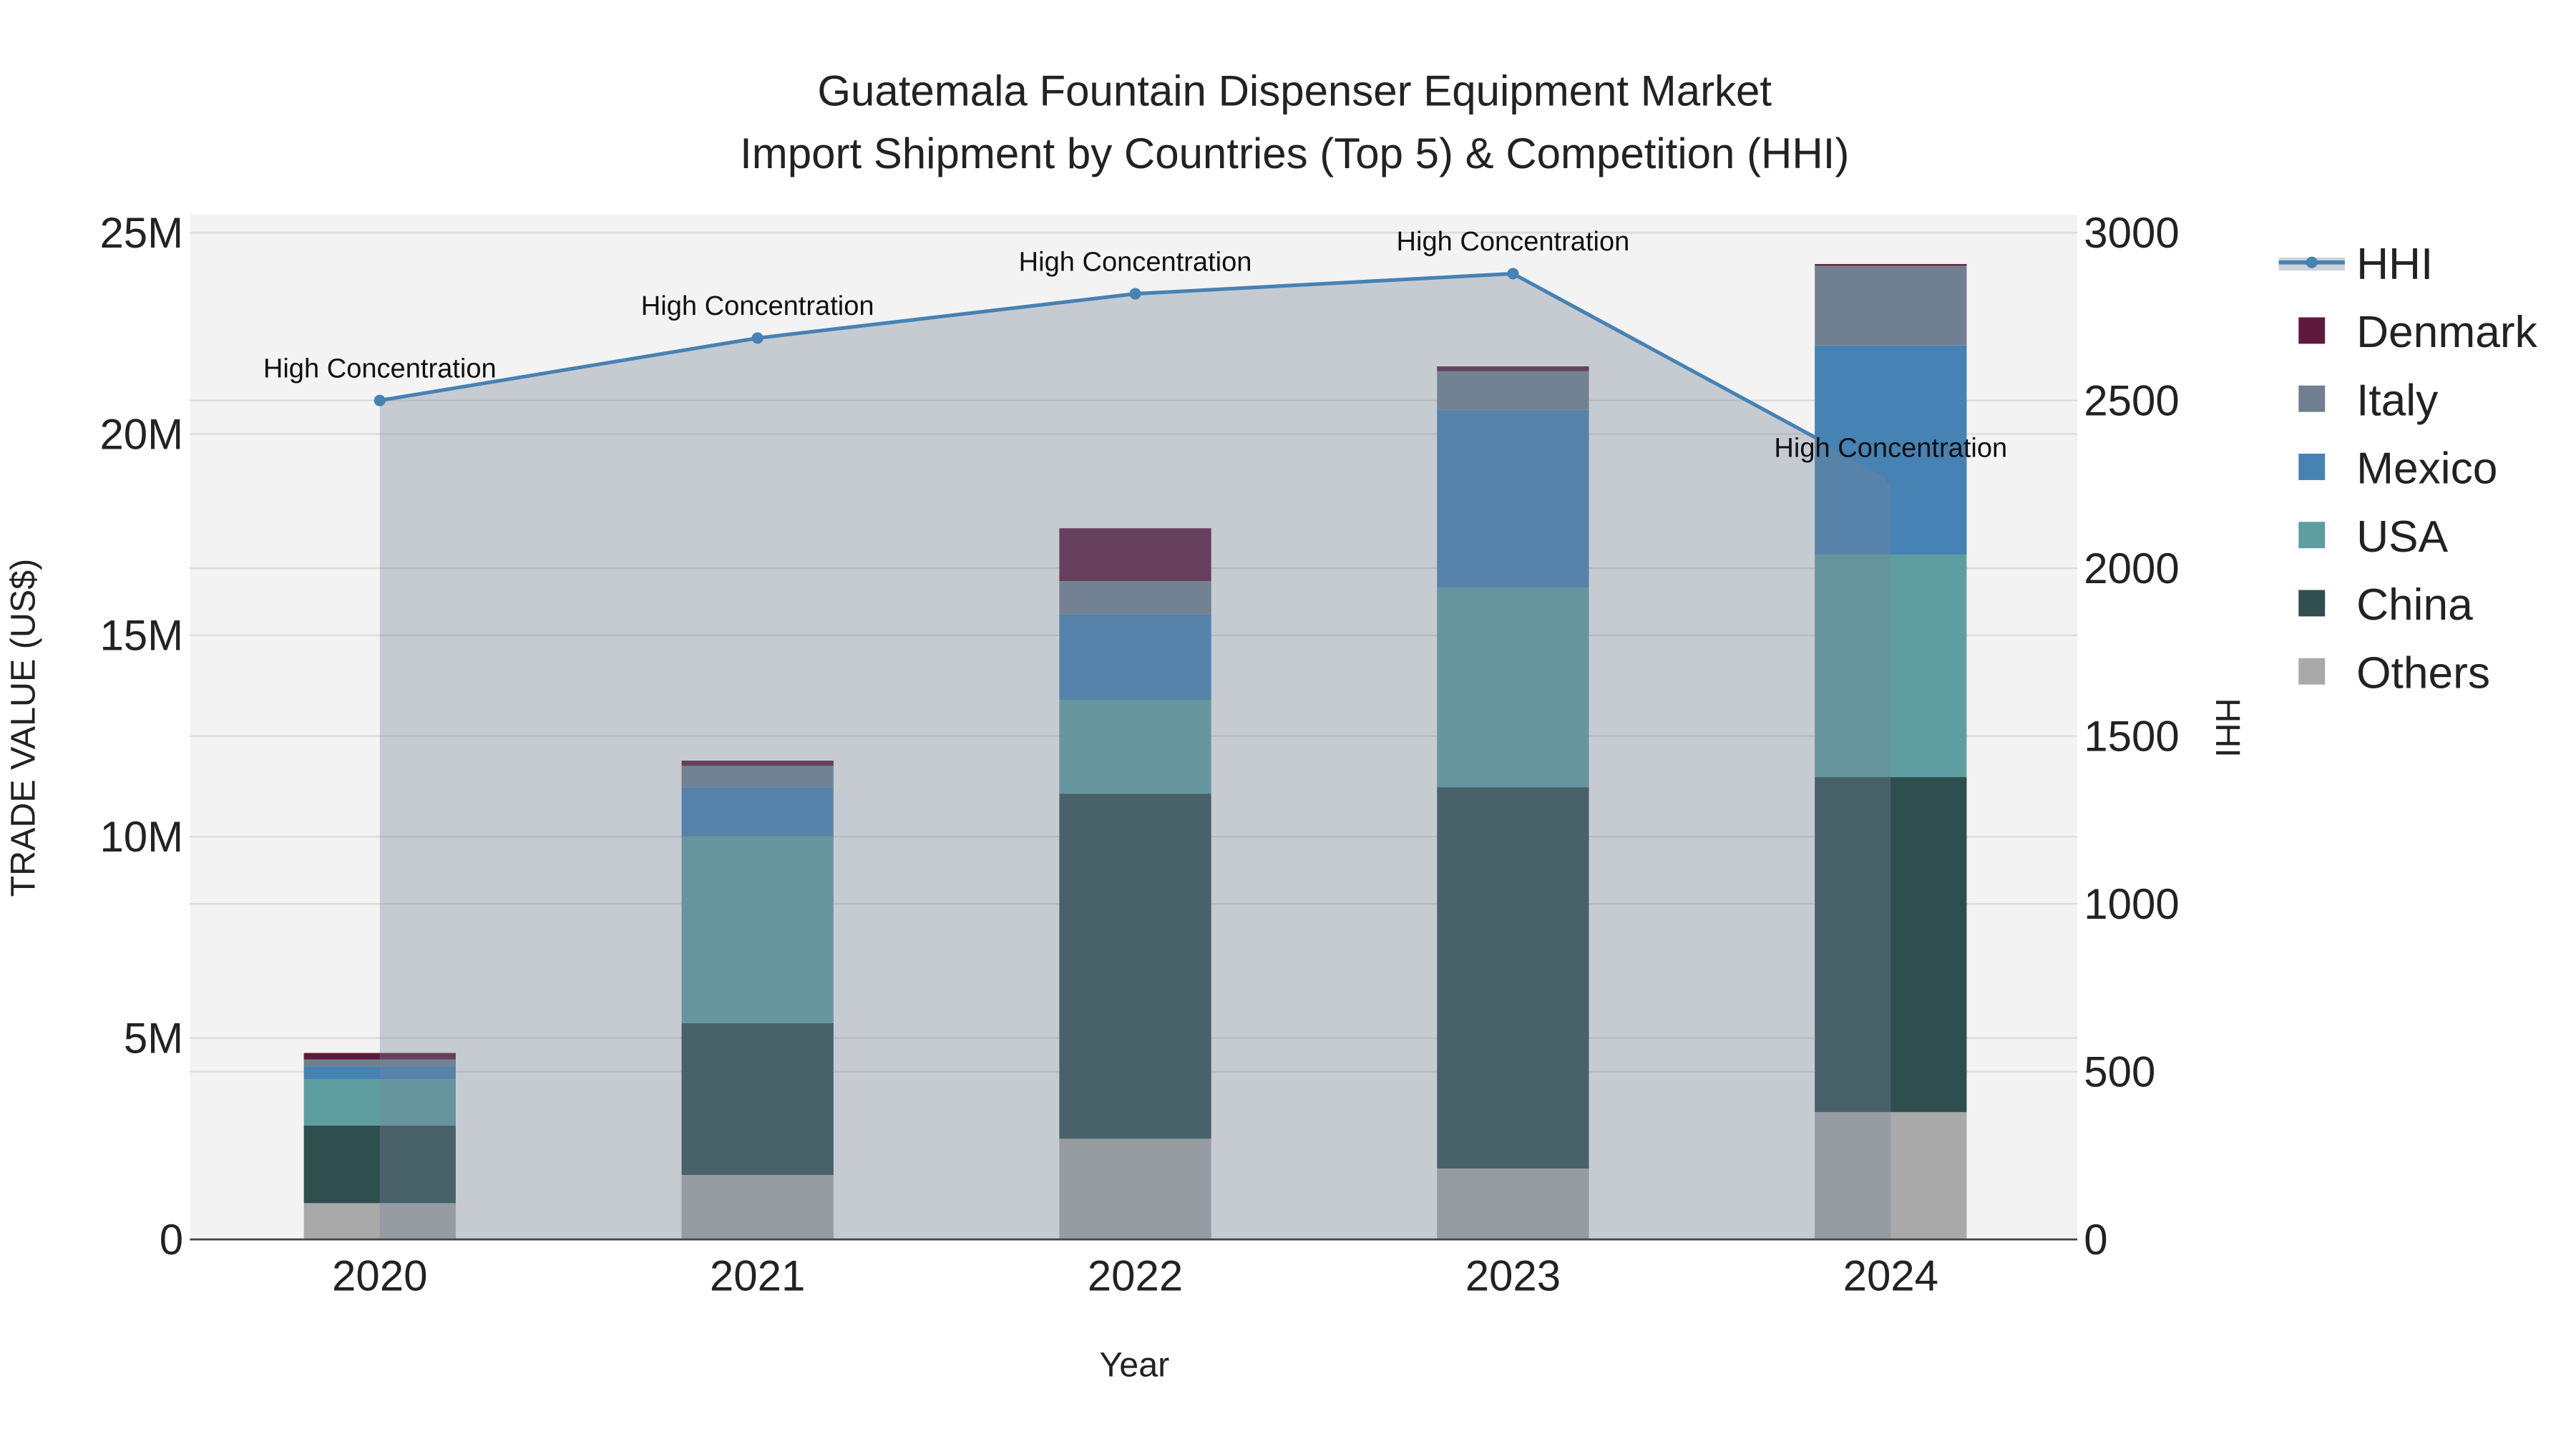 The width and height of the screenshot is (2576, 1449). What do you see at coordinates (379, 1164) in the screenshot?
I see `bar-china-2020` at bounding box center [379, 1164].